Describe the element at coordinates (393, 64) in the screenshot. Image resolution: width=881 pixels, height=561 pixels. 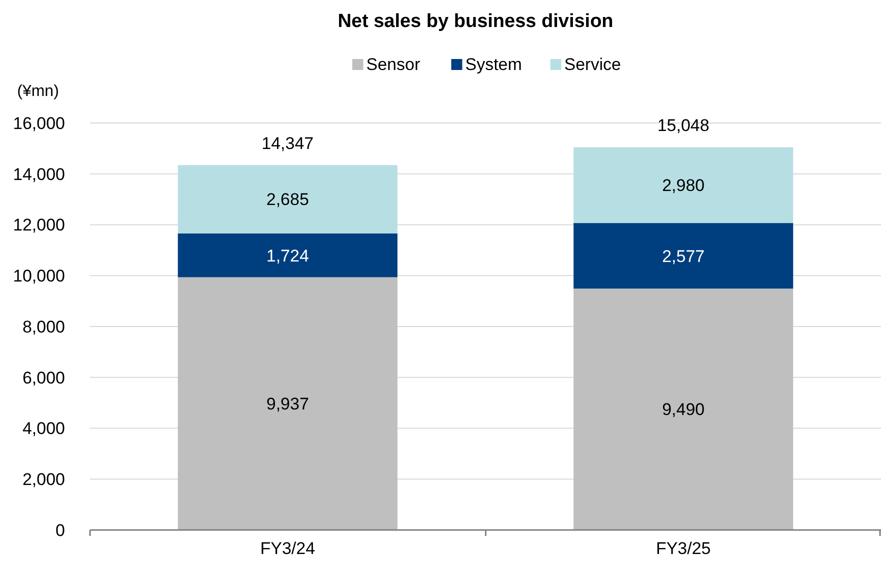
I see `legend-label: Sensor` at that location.